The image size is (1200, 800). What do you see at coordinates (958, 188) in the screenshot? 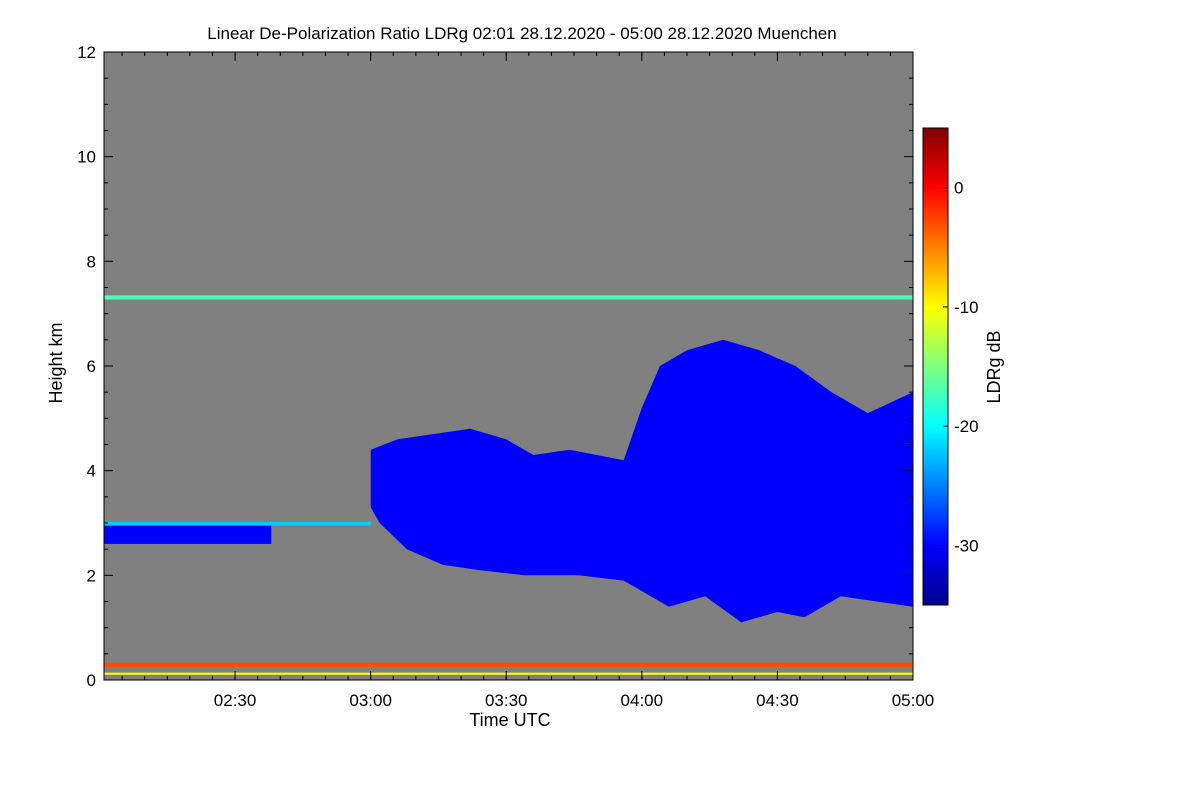
I see `colorbar-tick-label: 0` at bounding box center [958, 188].